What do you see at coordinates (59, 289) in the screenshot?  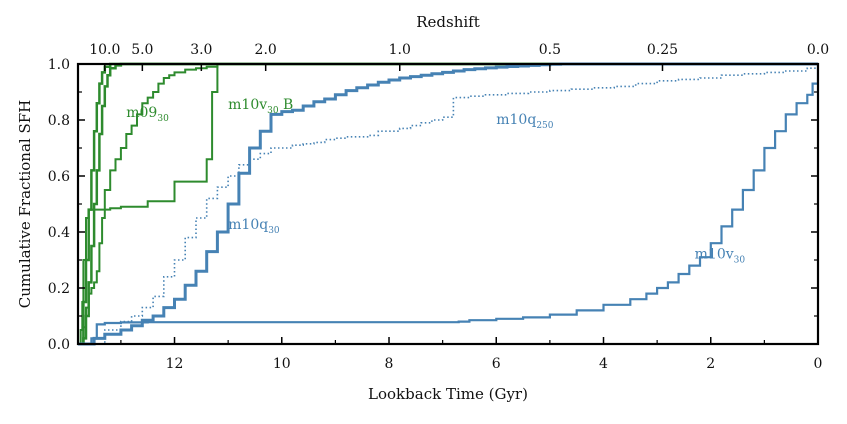 I see `y-tick-label: 0.2` at bounding box center [59, 289].